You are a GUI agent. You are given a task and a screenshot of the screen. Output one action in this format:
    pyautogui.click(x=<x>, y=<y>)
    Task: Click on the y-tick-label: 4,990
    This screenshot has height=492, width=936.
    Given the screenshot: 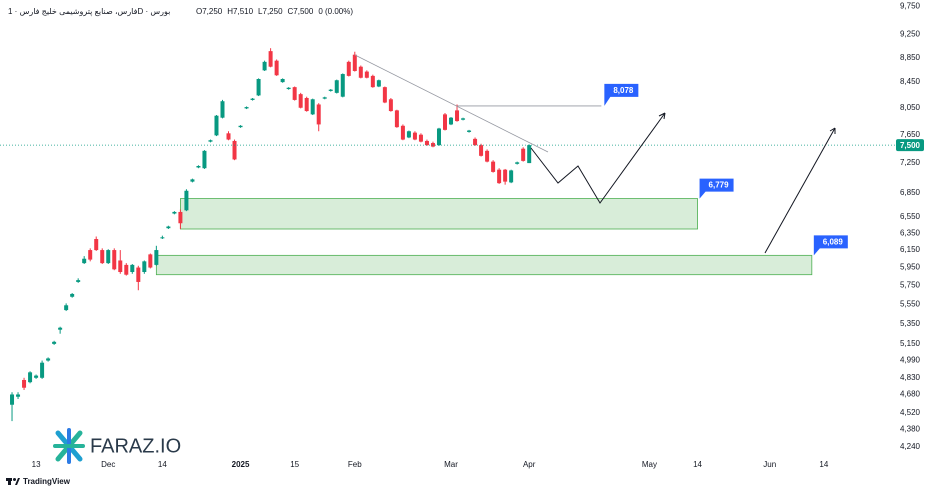 What is the action you would take?
    pyautogui.click(x=910, y=360)
    